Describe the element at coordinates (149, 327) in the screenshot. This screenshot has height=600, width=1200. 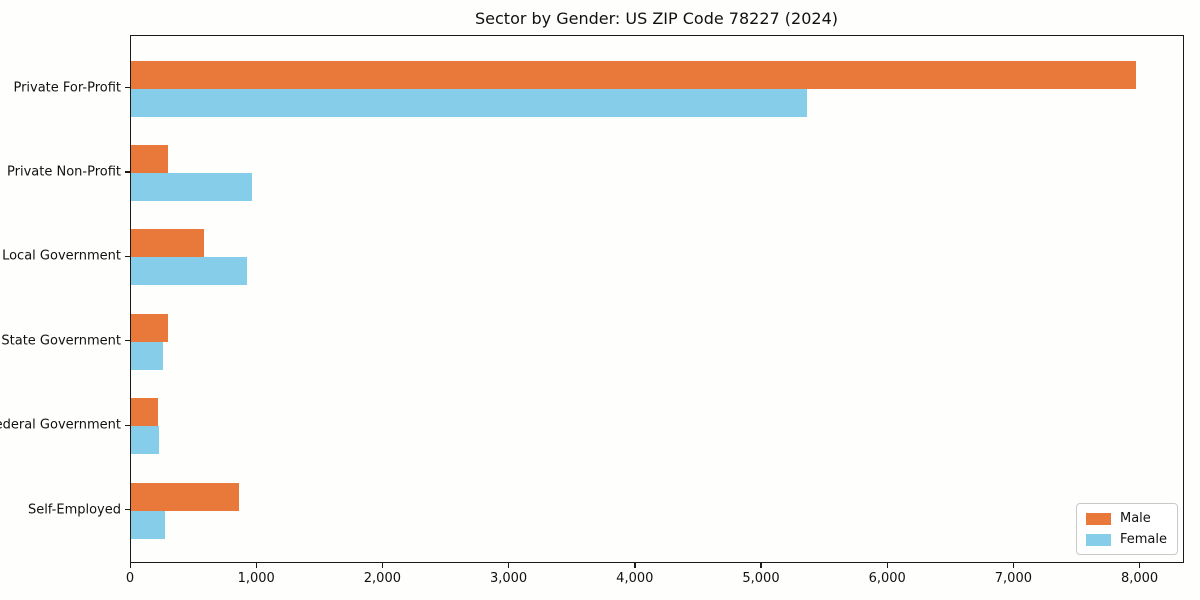
I see `bar-male-state-government` at that location.